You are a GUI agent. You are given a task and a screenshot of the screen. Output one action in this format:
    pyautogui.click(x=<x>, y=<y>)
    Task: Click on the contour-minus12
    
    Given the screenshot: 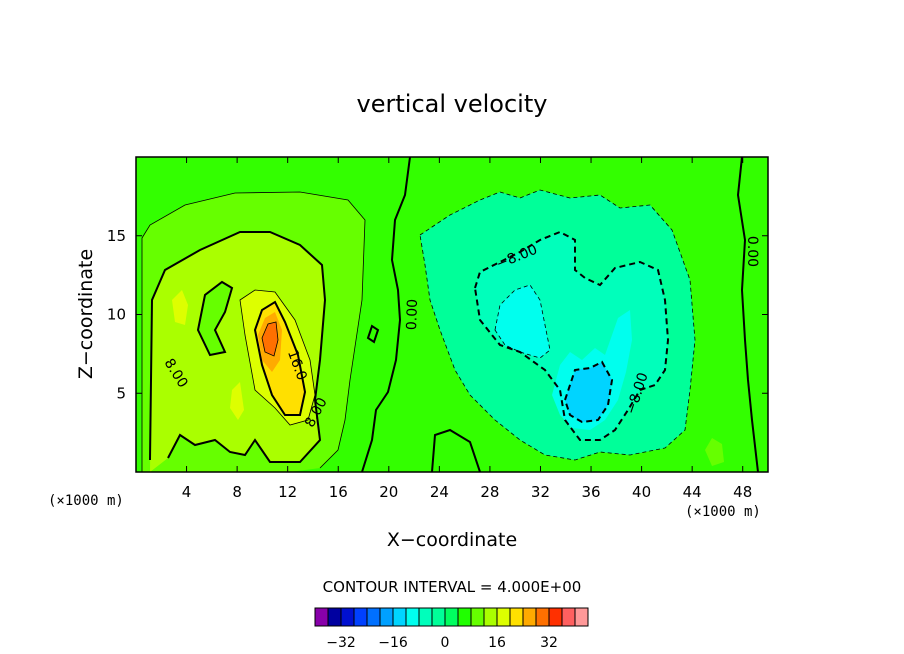 What is the action you would take?
    pyautogui.click(x=522, y=321)
    